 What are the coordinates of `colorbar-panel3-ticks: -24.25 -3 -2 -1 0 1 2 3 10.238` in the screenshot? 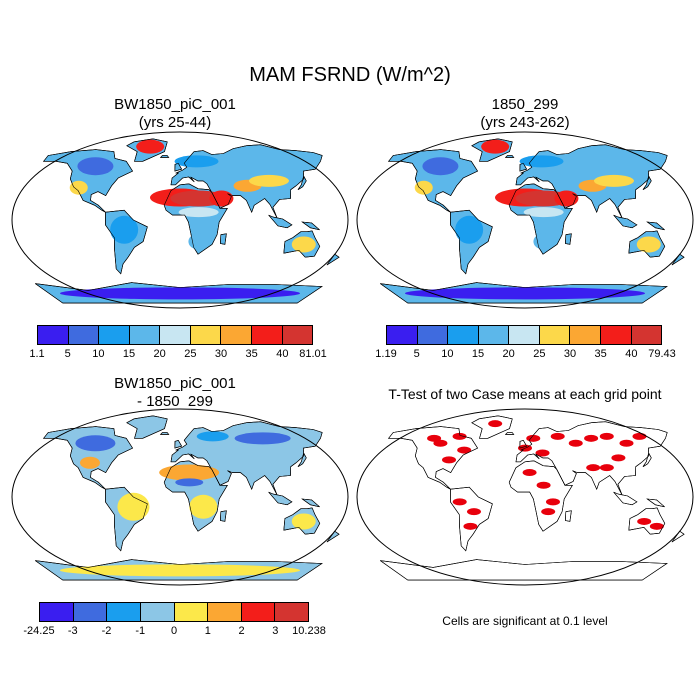 It's located at (174, 632).